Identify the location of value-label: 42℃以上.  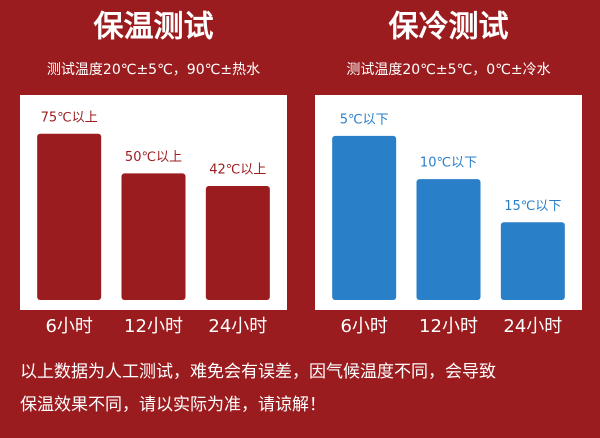
(237, 170).